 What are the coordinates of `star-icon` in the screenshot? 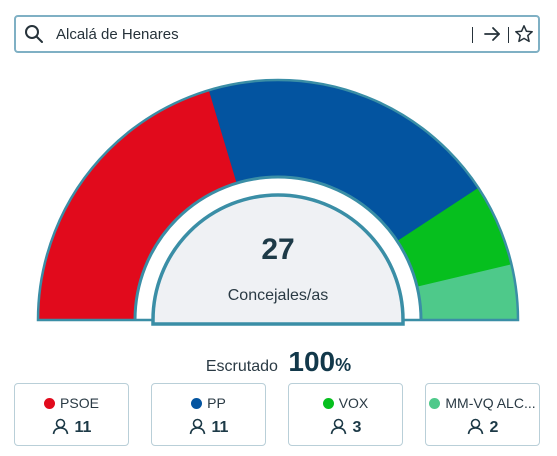 It's located at (524, 34).